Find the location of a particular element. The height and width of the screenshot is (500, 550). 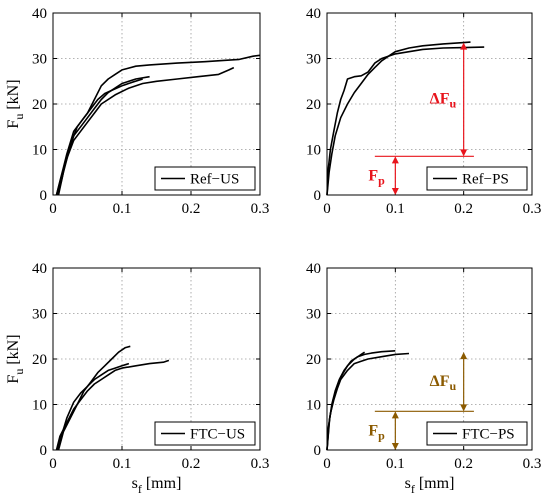

legend-label: Ref−US is located at coordinates (214, 180).